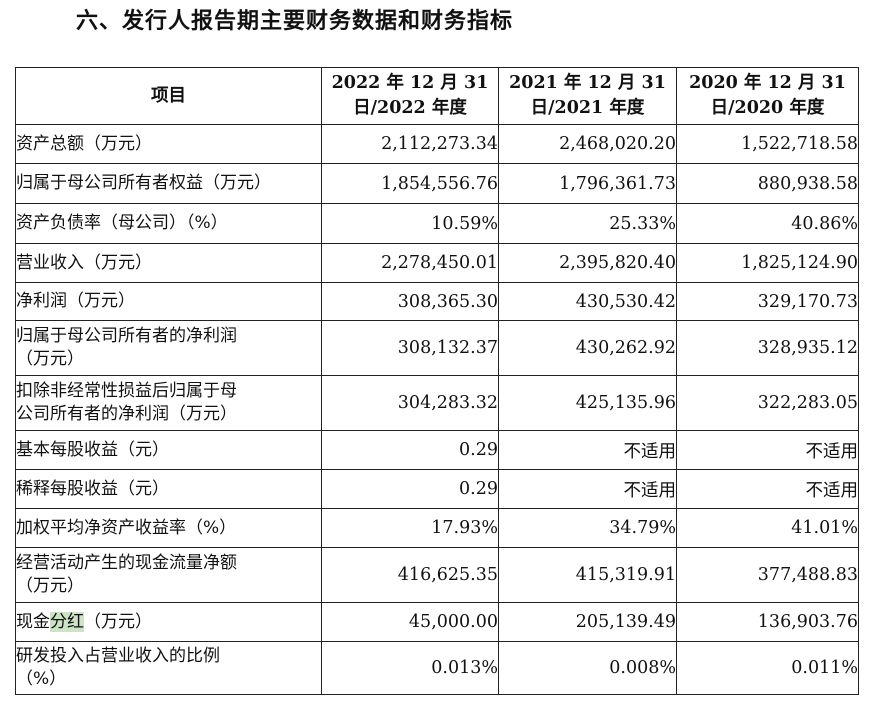 This screenshot has height=715, width=873. What do you see at coordinates (168, 668) in the screenshot?
I see `row-label: 研发投入占营业收入的比例 （%）` at bounding box center [168, 668].